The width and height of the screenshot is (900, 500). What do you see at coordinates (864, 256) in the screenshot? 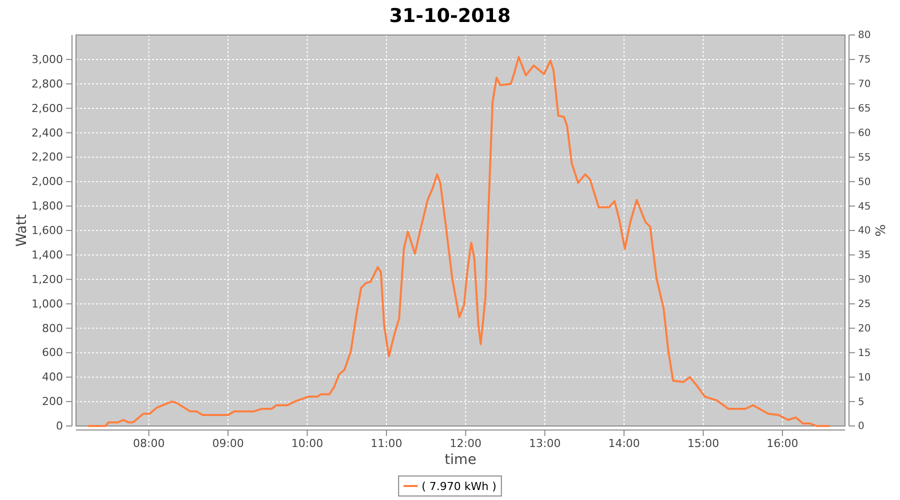
I see `y2-tick-label: 35` at bounding box center [864, 256].